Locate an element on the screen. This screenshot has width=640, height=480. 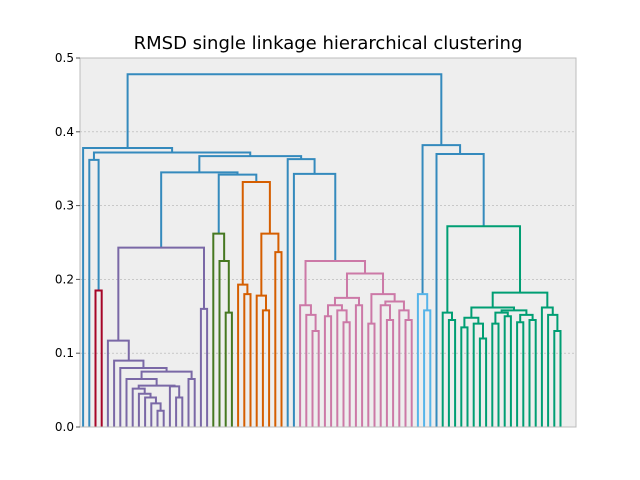
y-tick-label: 0.0 is located at coordinates (64, 427).